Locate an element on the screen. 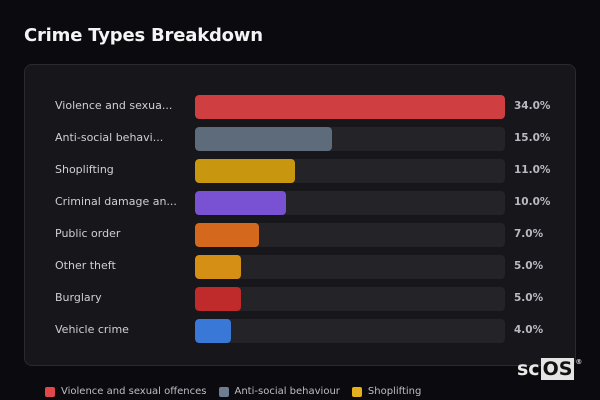 The width and height of the screenshot is (600, 400). bar-row: Violence and sexua... 34.0% is located at coordinates (300, 107).